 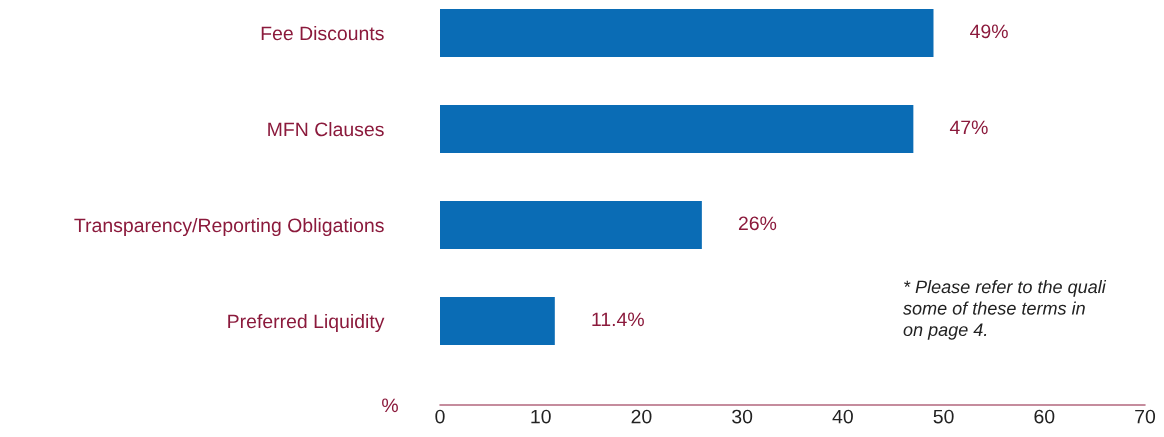 I want to click on y-tick-label: MFN Clauses, so click(x=326, y=129).